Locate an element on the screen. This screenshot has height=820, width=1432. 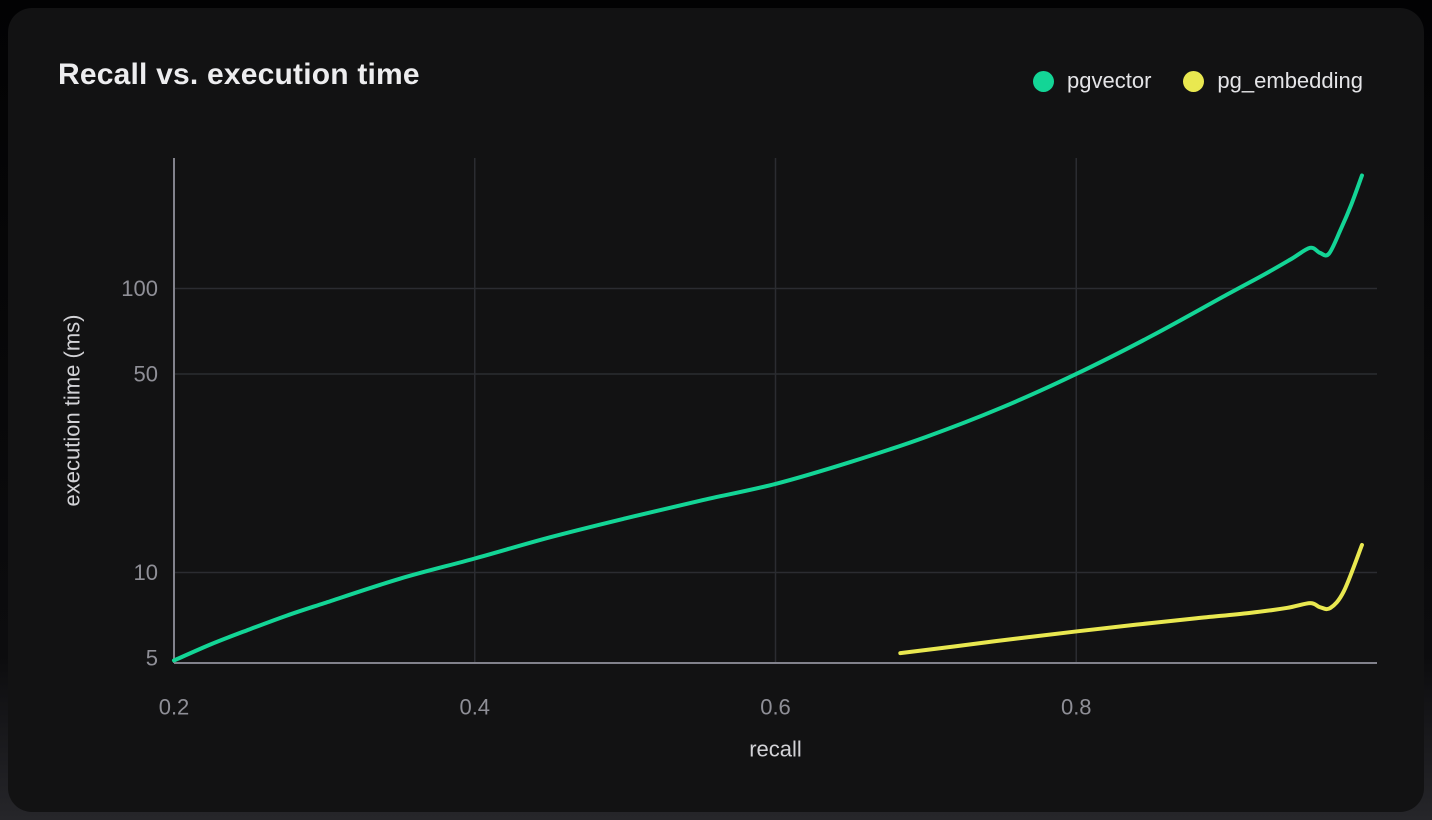
legend-item-pg-embedding: pg_embedding is located at coordinates (1273, 81).